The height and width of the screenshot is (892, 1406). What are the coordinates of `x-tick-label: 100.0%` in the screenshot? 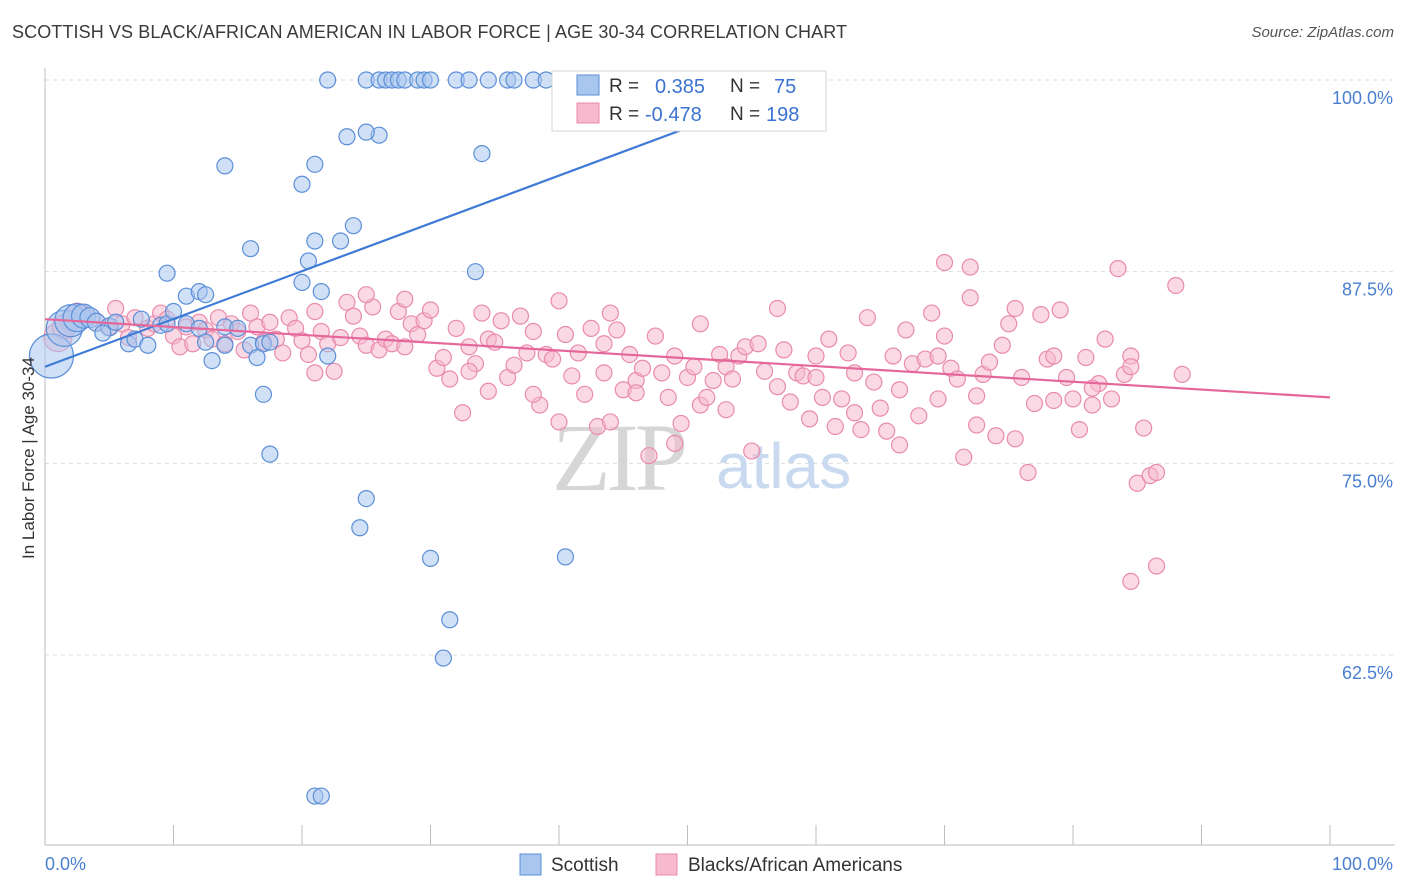 It's located at (1362, 864).